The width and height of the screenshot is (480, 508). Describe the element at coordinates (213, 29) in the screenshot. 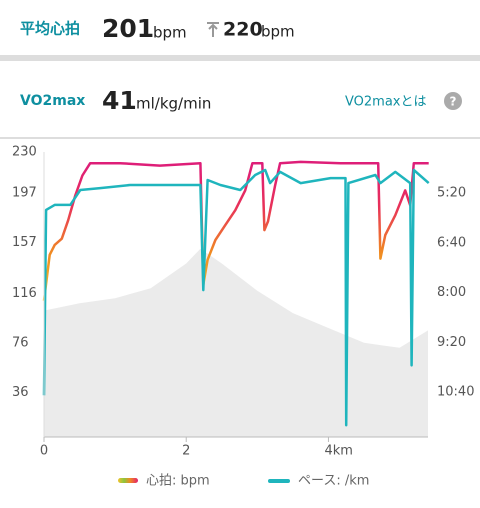

I see `max-icon` at that location.